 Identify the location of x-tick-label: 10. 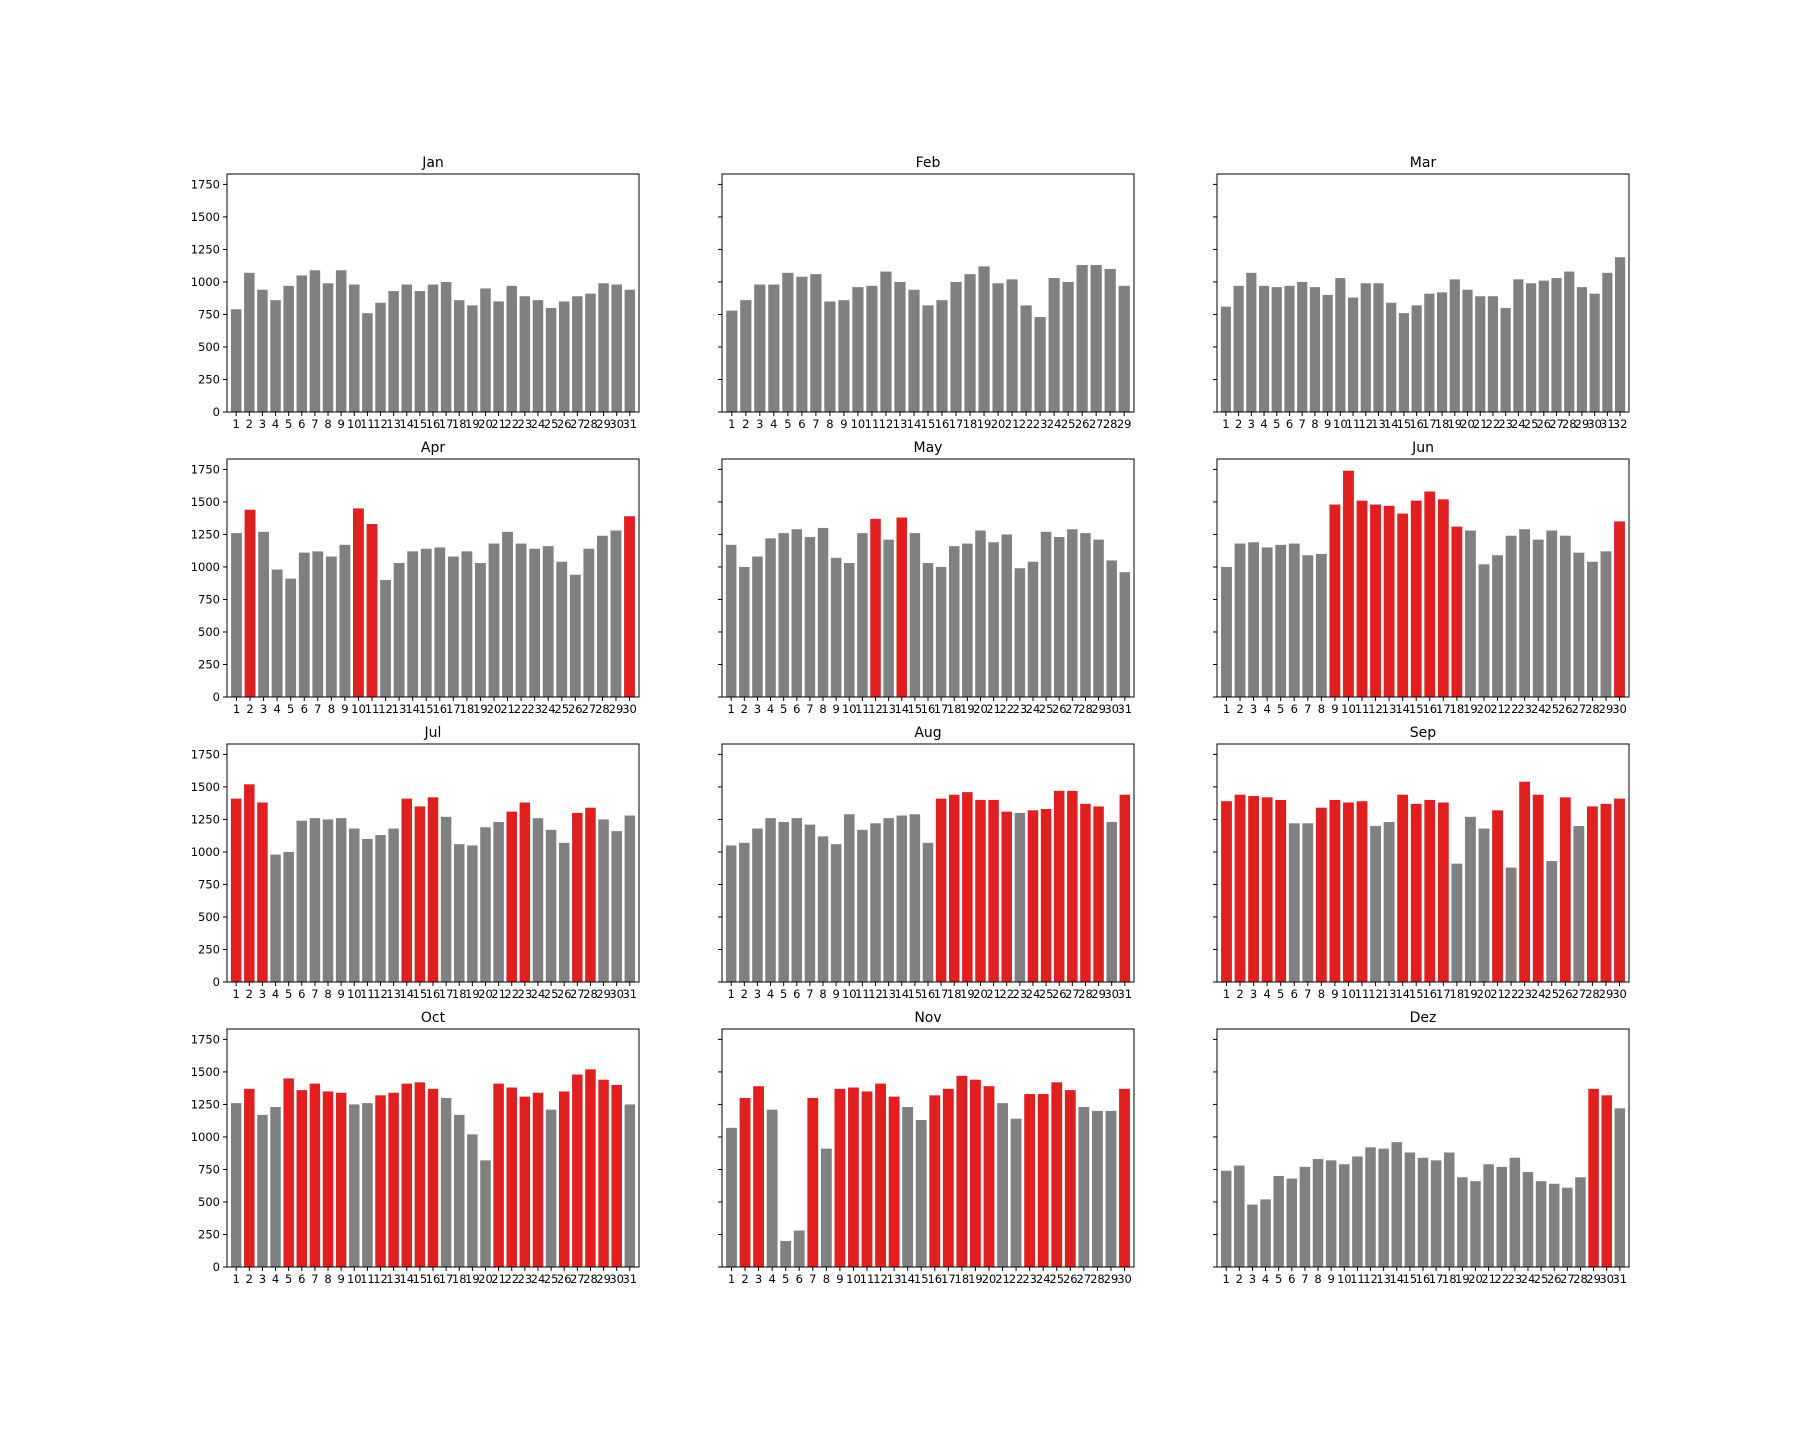
(849, 709).